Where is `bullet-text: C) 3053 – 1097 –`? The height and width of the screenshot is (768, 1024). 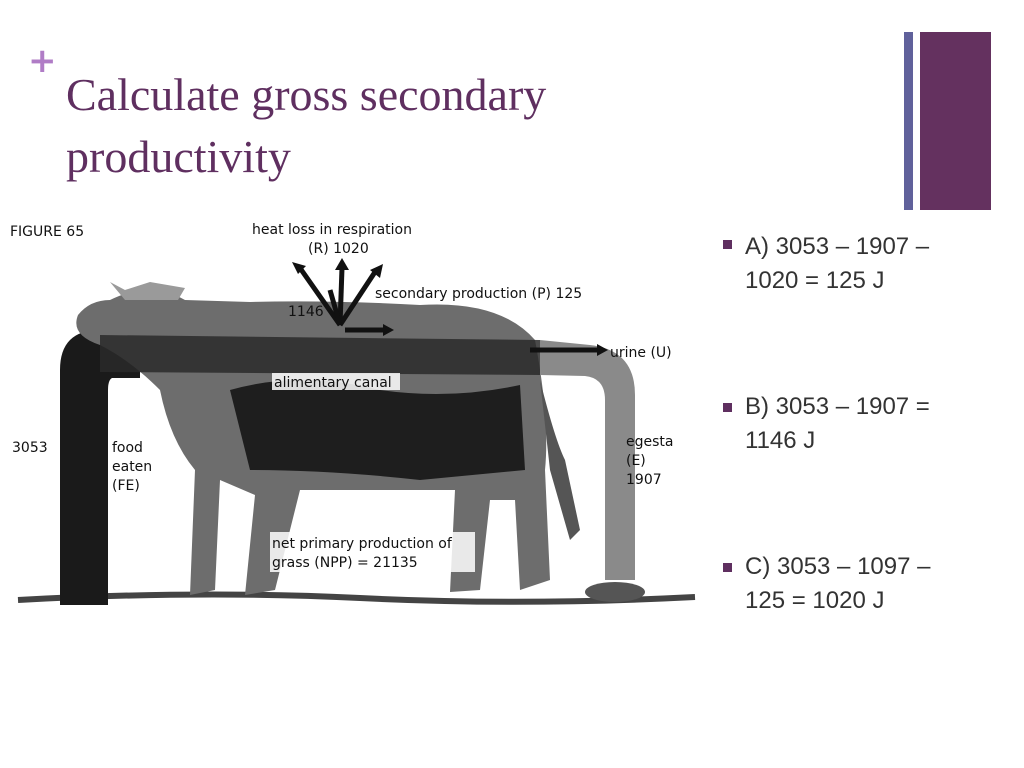 bullet-text: C) 3053 – 1097 – is located at coordinates (838, 566).